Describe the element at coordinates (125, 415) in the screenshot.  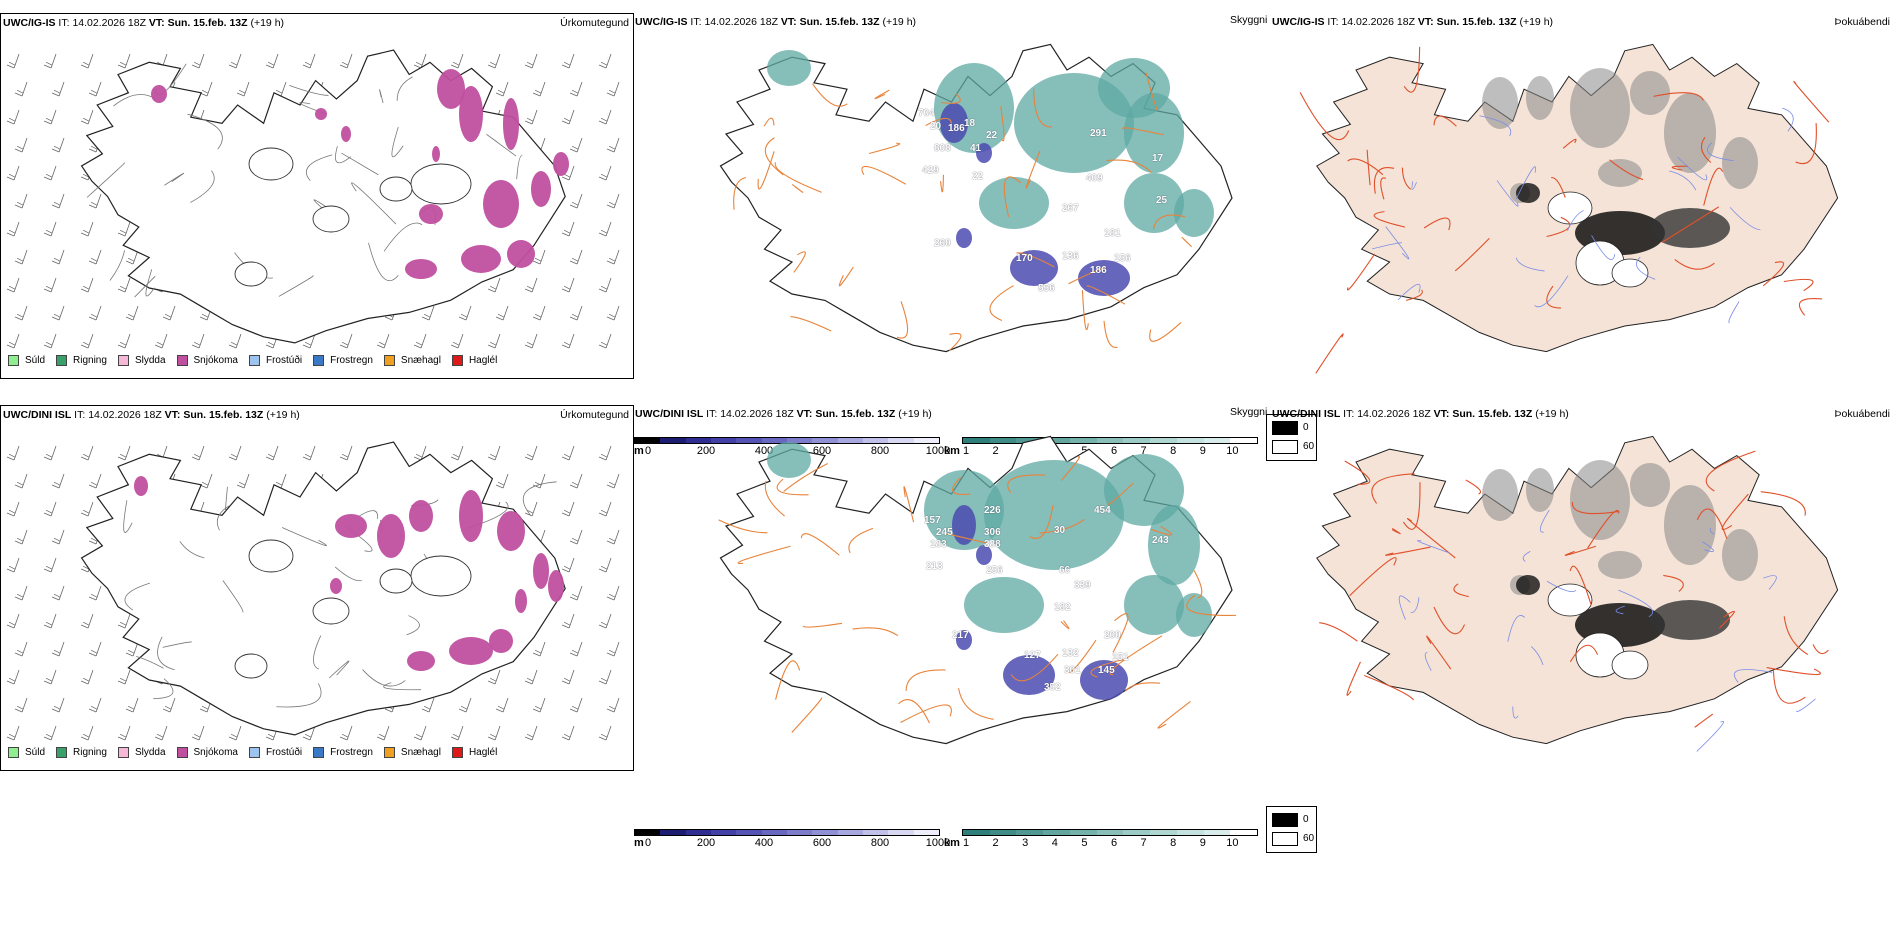
I see `it-value: 14.02.2026 18Z` at that location.